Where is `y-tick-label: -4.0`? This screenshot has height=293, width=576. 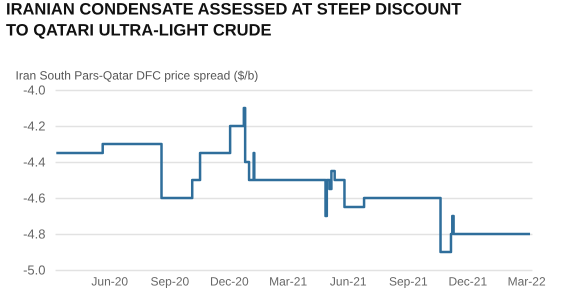
y-tick-label: -4.0 is located at coordinates (34, 90).